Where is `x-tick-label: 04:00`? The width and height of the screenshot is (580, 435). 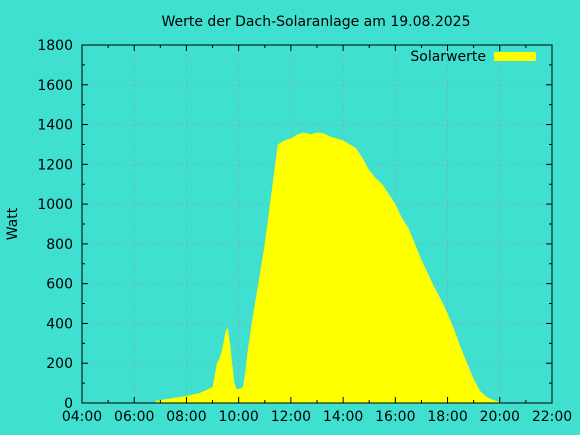
x-tick-label: 04:00 is located at coordinates (82, 417).